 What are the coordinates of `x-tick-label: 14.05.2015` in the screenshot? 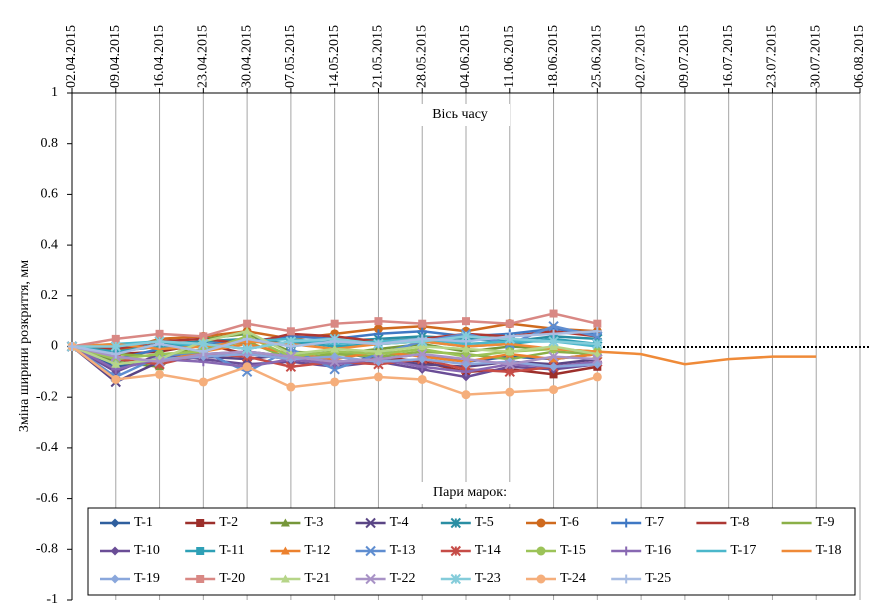 It's located at (334, 56).